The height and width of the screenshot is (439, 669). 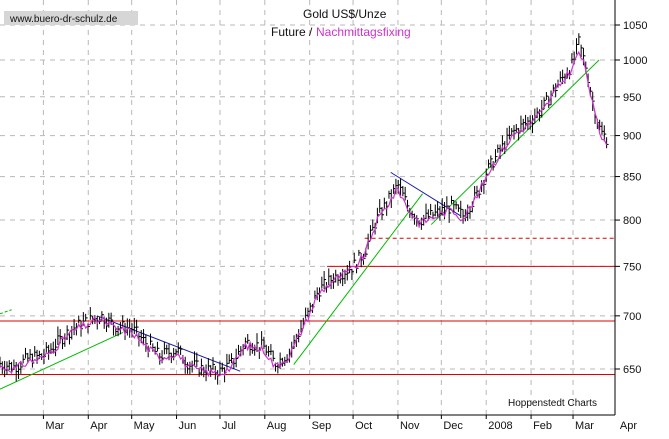 I want to click on x-tick-label: Dec, so click(x=453, y=426).